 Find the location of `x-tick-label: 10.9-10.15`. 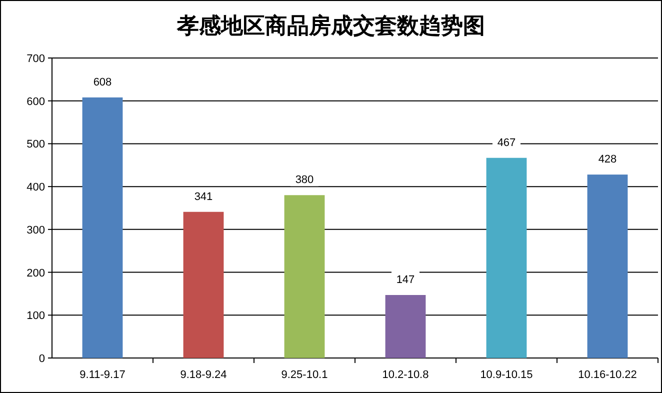

x-tick-label: 10.9-10.15 is located at coordinates (506, 375).